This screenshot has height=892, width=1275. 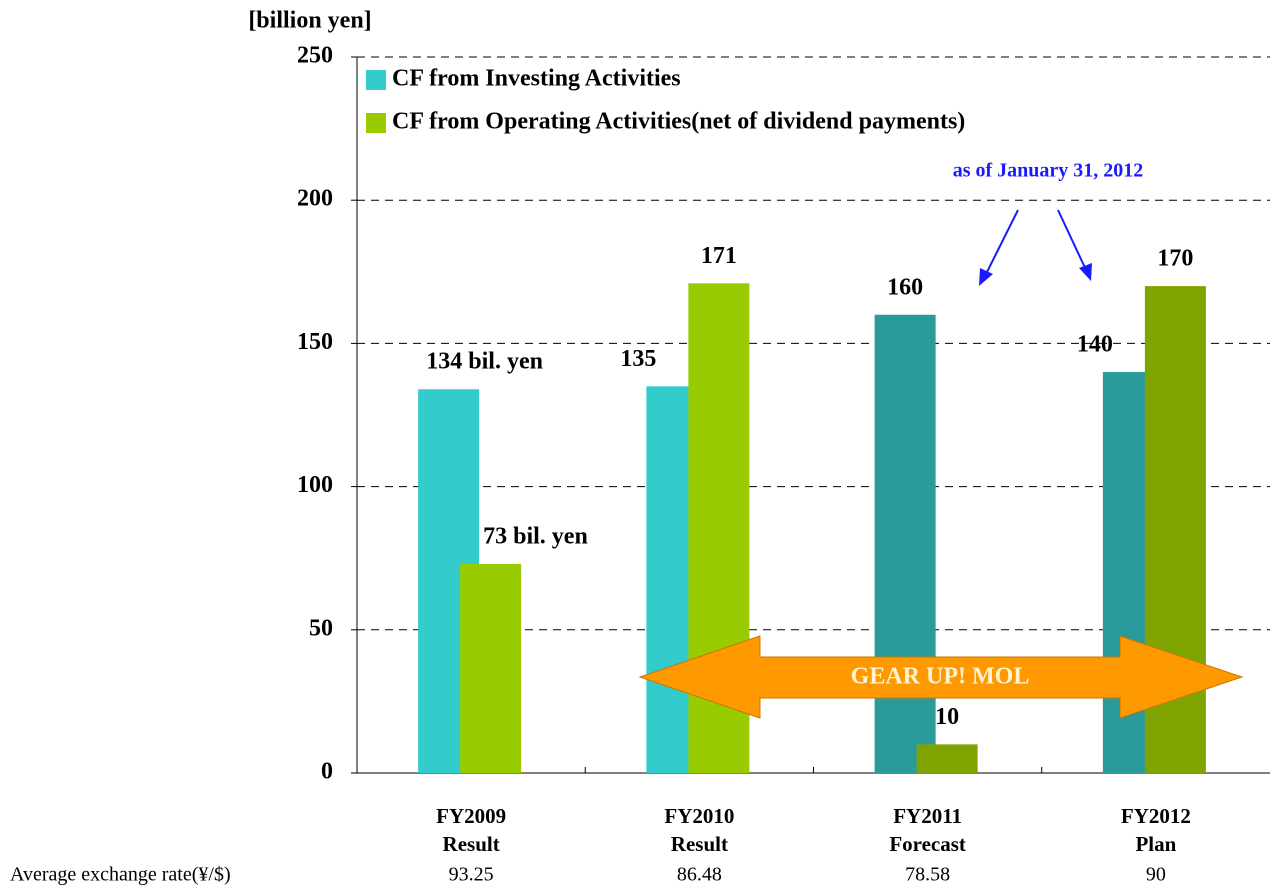 What do you see at coordinates (471, 875) in the screenshot?
I see `exchange-rate: 93.25` at bounding box center [471, 875].